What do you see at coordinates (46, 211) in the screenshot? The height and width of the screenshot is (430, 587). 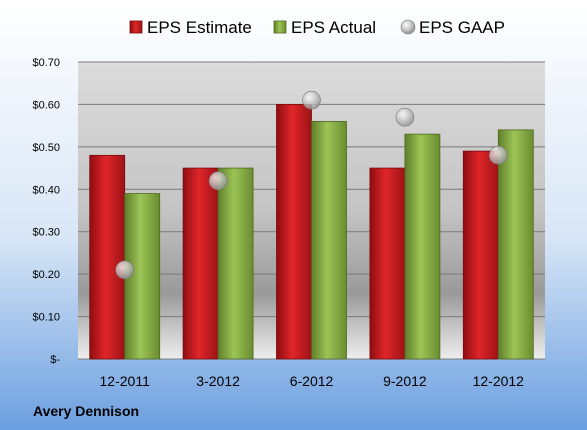 I see `y-axis-ticks: $- $0.10 $0.20 $0.30 $0.40 $0.50 $0.60 $0.70` at bounding box center [46, 211].